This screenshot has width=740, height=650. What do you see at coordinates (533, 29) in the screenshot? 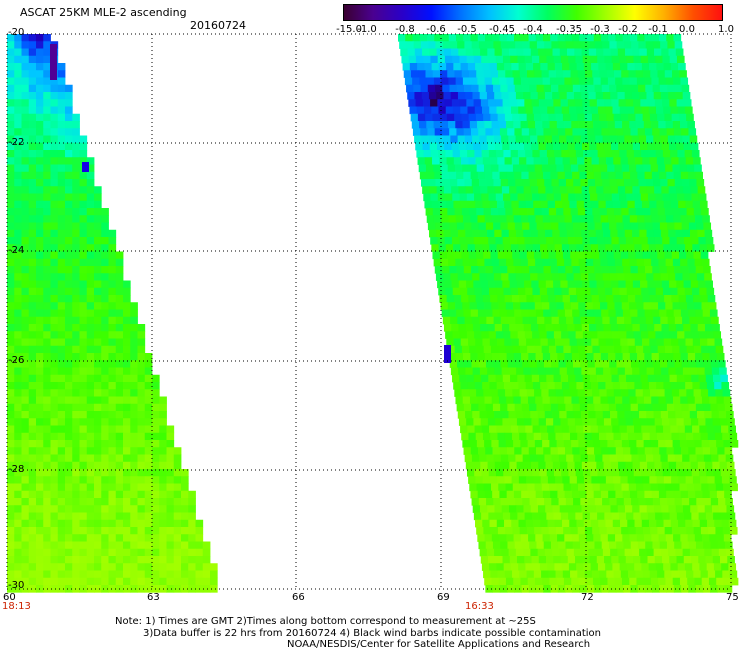
I see `colorbar-tick-label: -0.4` at bounding box center [533, 29].